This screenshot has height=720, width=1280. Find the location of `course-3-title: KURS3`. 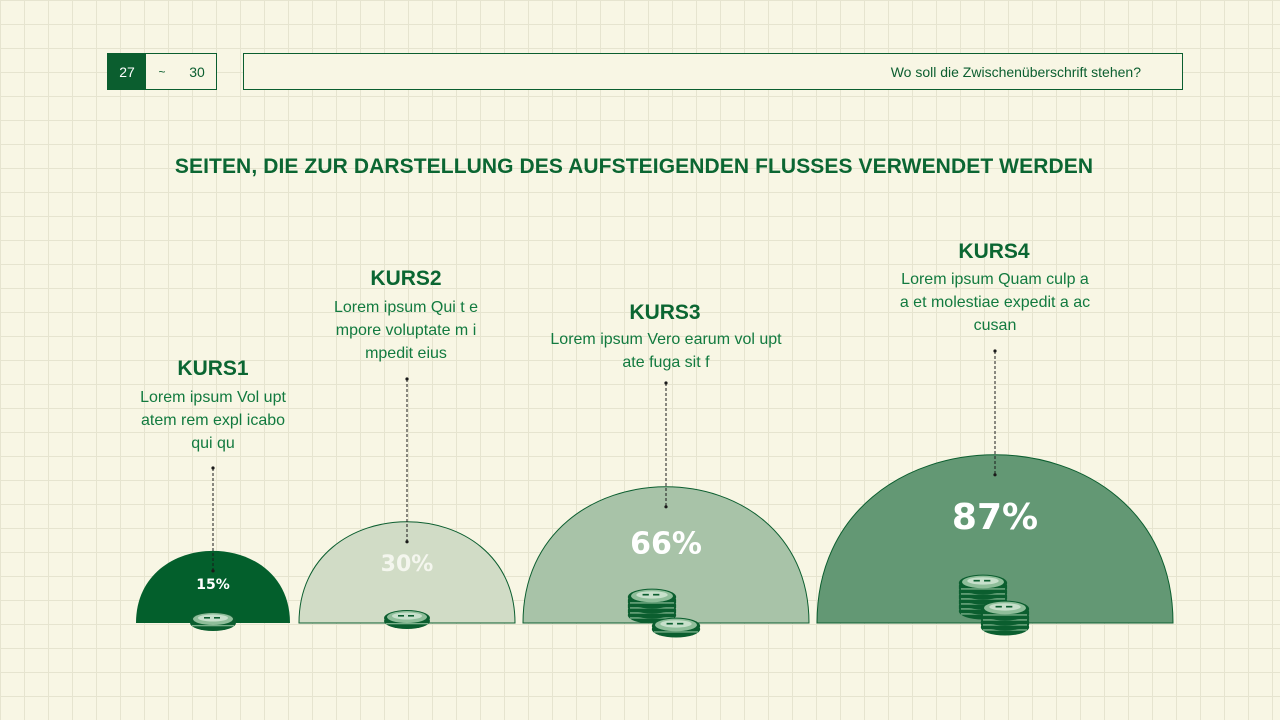

course-3-title: KURS3 is located at coordinates (665, 312).